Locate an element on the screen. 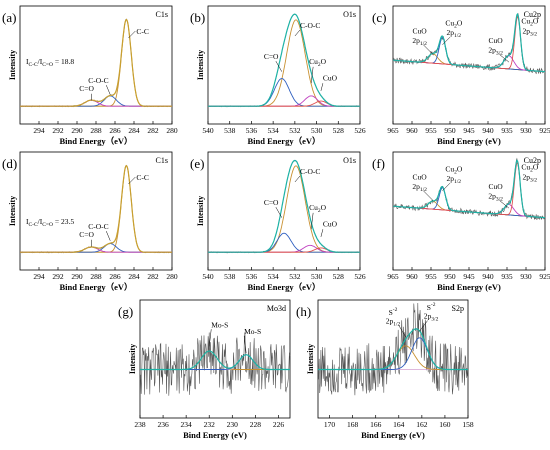  x-tick-label: 166 is located at coordinates (376, 424).